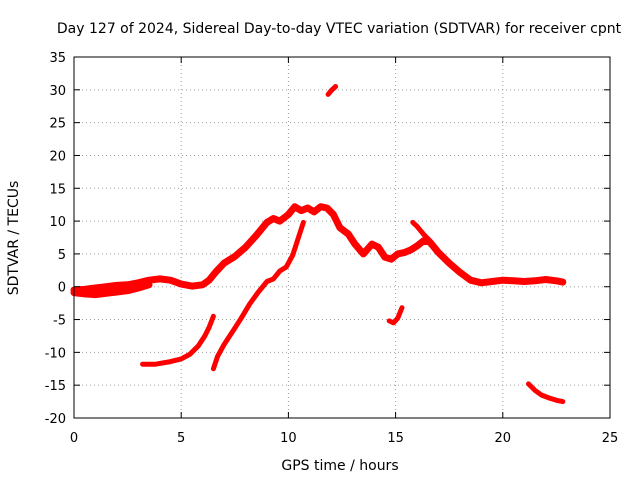  I want to click on x-tick-label: 15, so click(395, 438).